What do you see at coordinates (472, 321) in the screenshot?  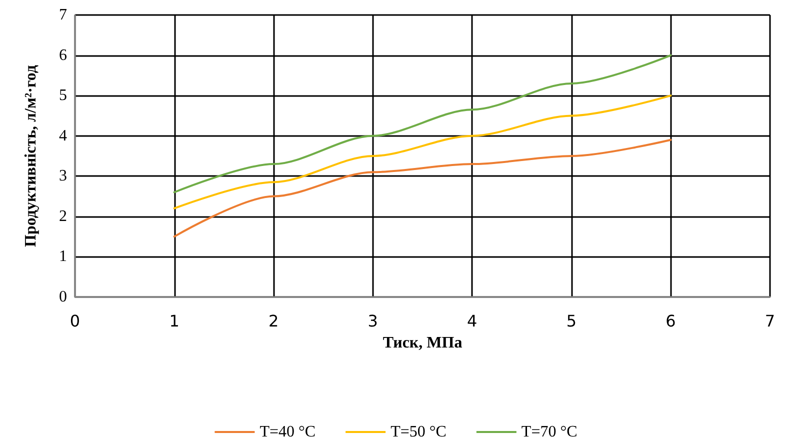 I see `x-tick-label: 4` at bounding box center [472, 321].